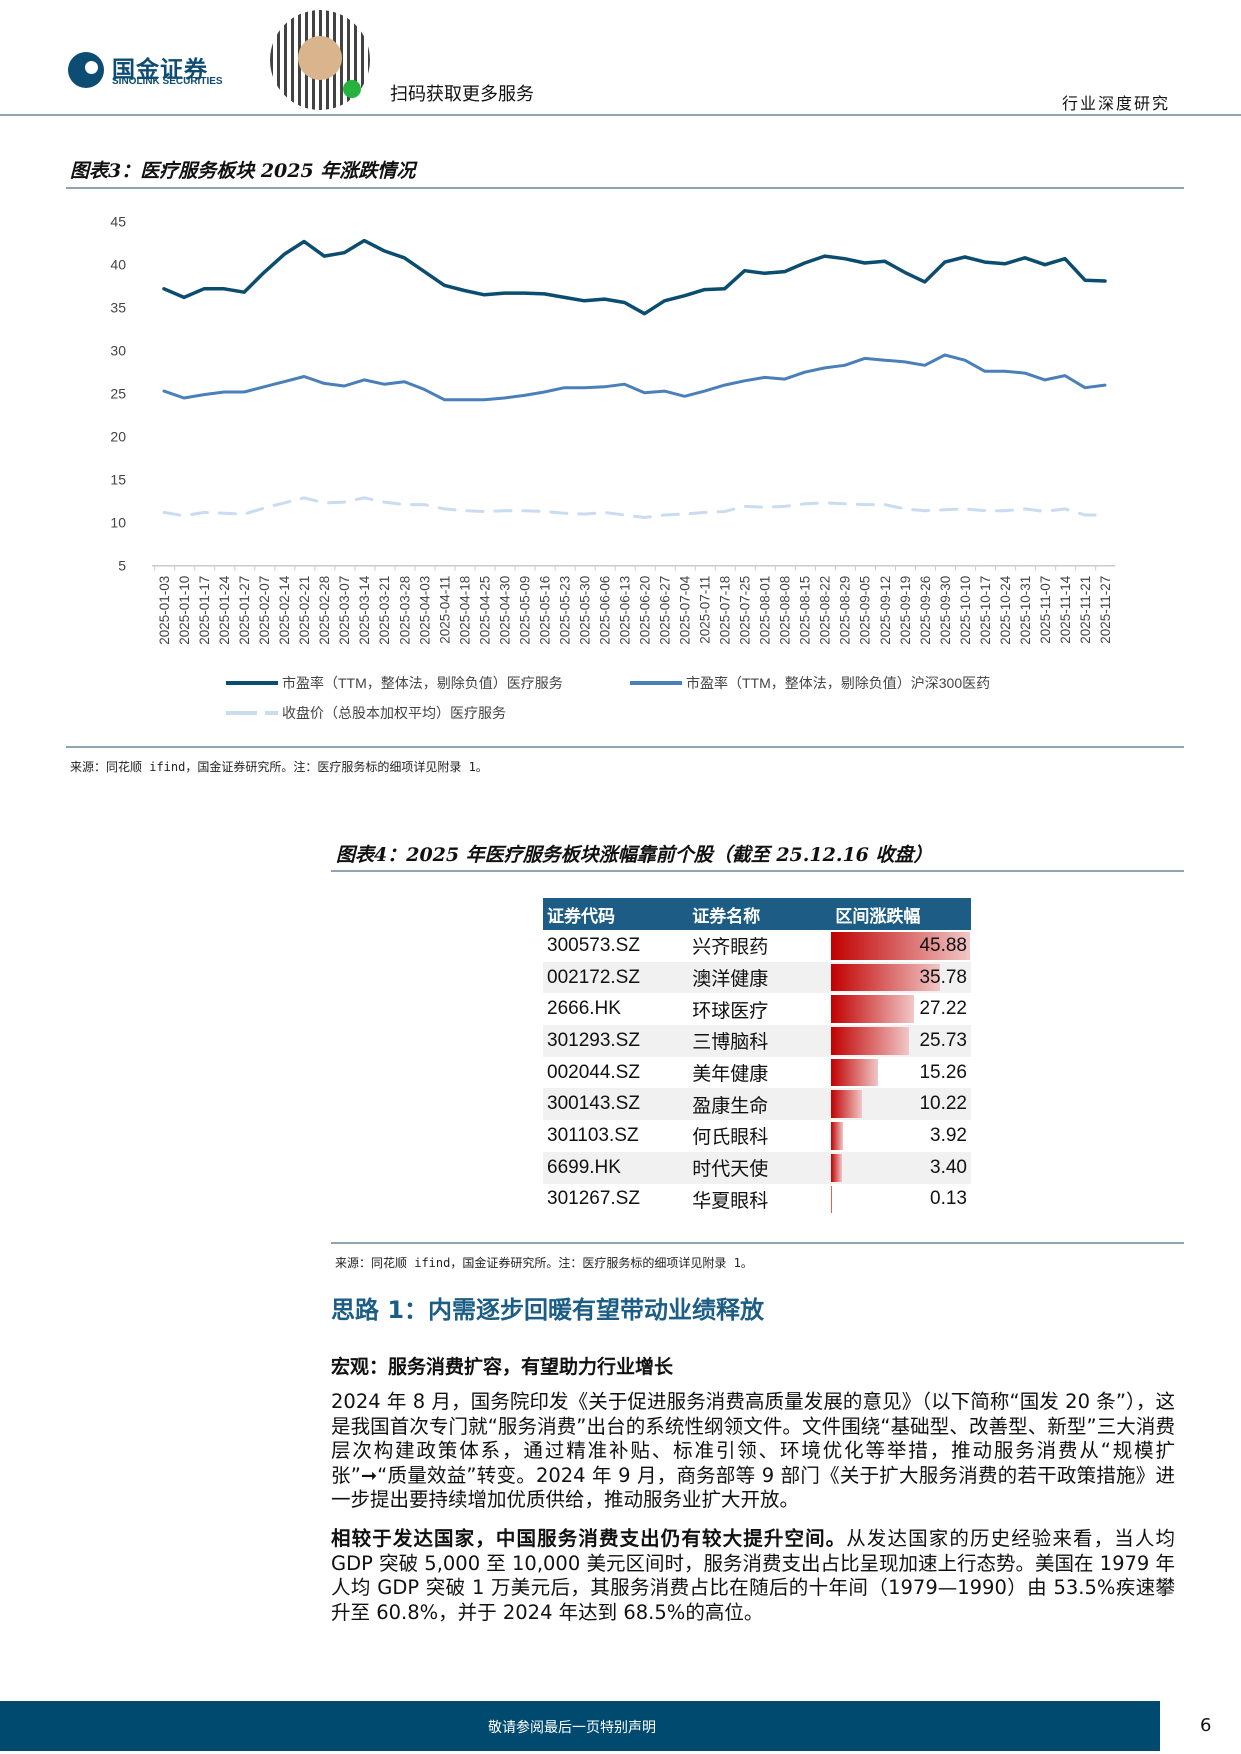 The height and width of the screenshot is (1754, 1241). Describe the element at coordinates (1005, 610) in the screenshot. I see `x-tick-label: 2025-10-24` at that location.